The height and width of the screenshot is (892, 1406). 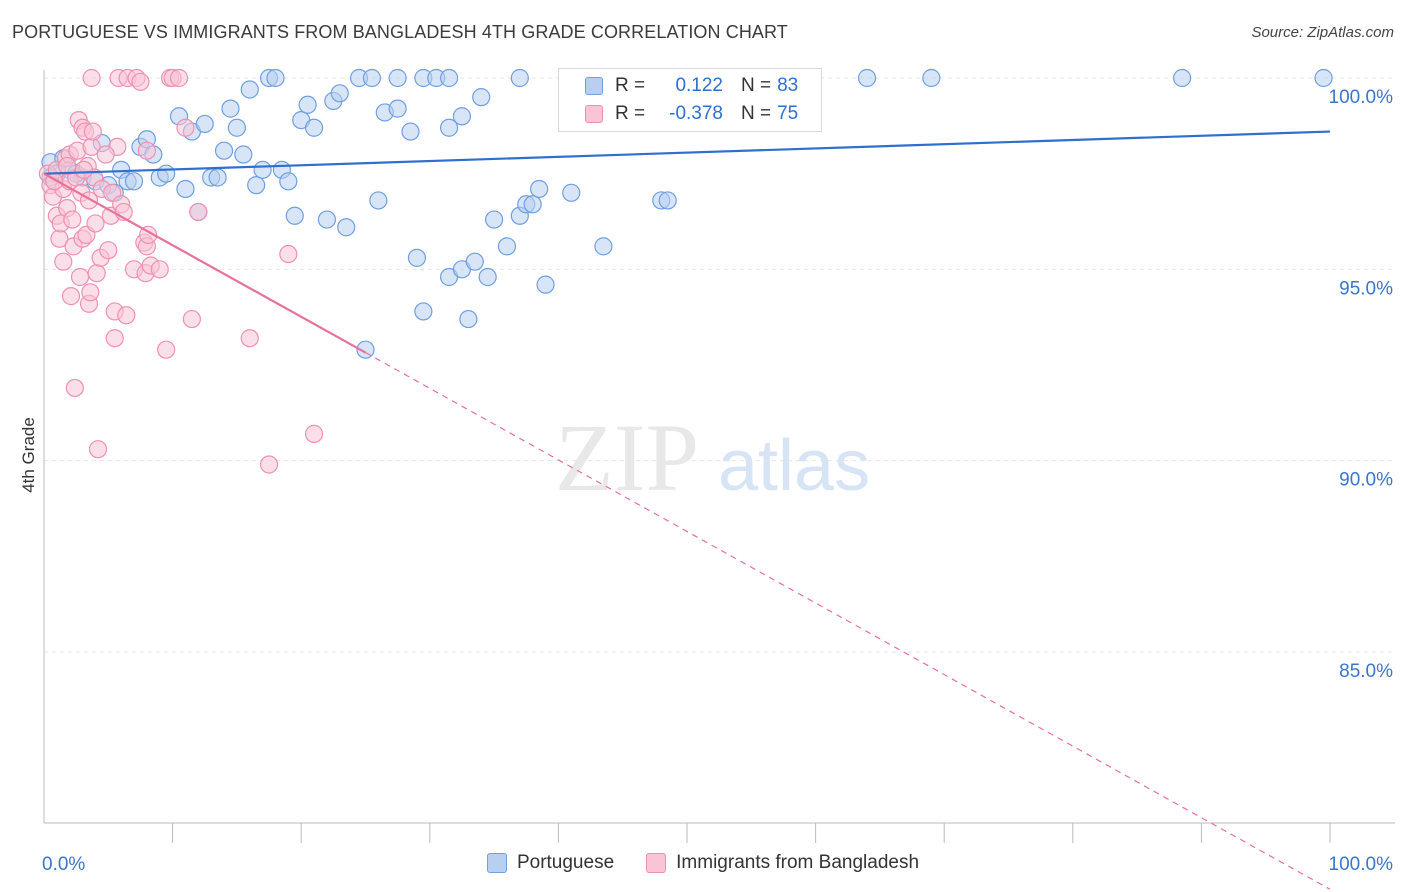 I want to click on y-tick-label: 100.0%, so click(x=1361, y=97).